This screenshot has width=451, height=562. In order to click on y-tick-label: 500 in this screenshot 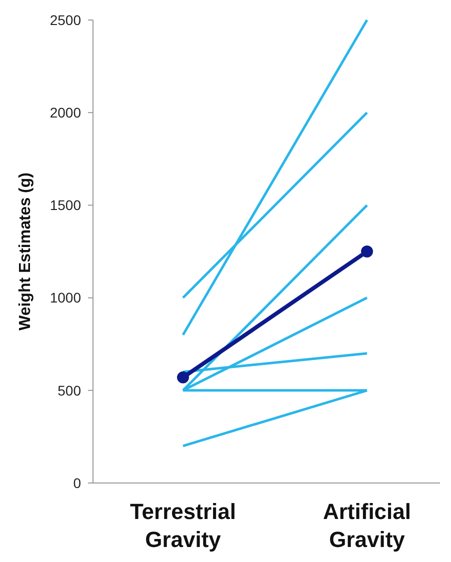, I will do `click(70, 390)`.